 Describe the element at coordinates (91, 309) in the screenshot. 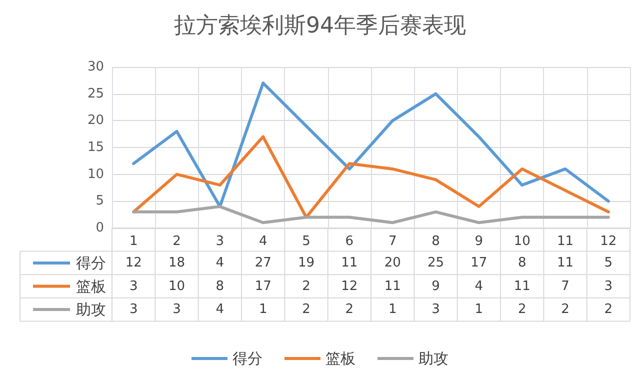

I see `legend-label: 助攻` at that location.